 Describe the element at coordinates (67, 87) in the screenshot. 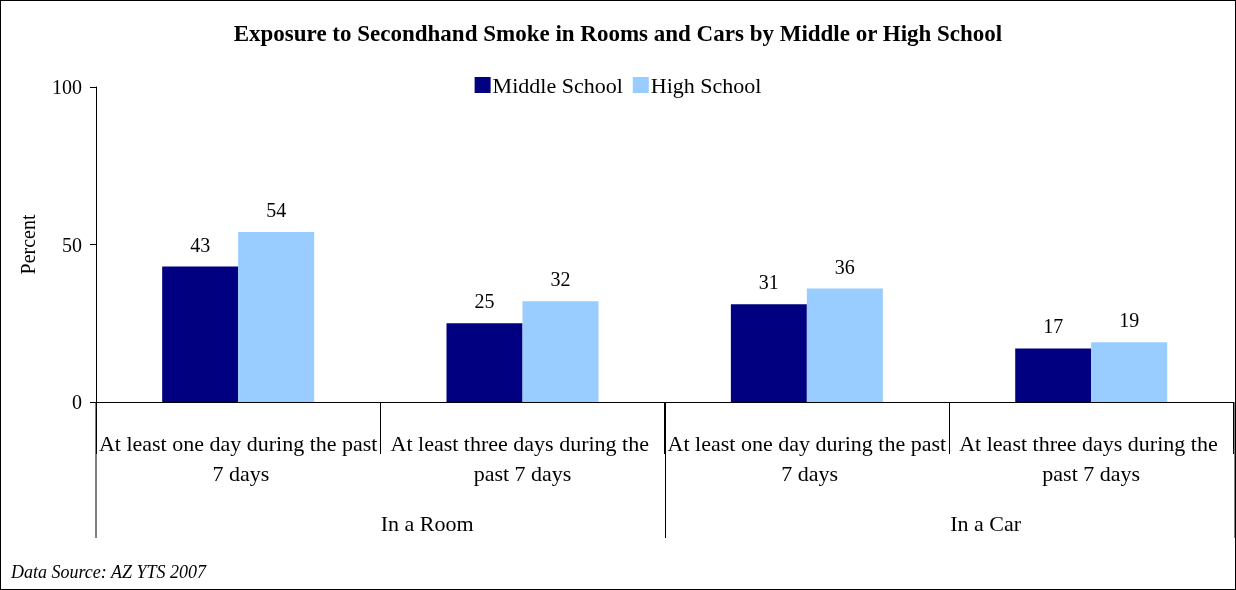

I see `y-tick-label: 100` at that location.